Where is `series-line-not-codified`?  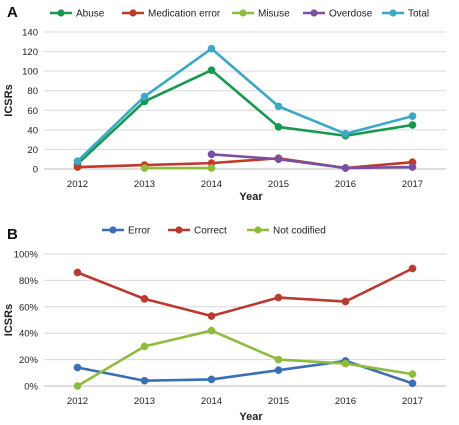
series-line-not-codified is located at coordinates (245, 358).